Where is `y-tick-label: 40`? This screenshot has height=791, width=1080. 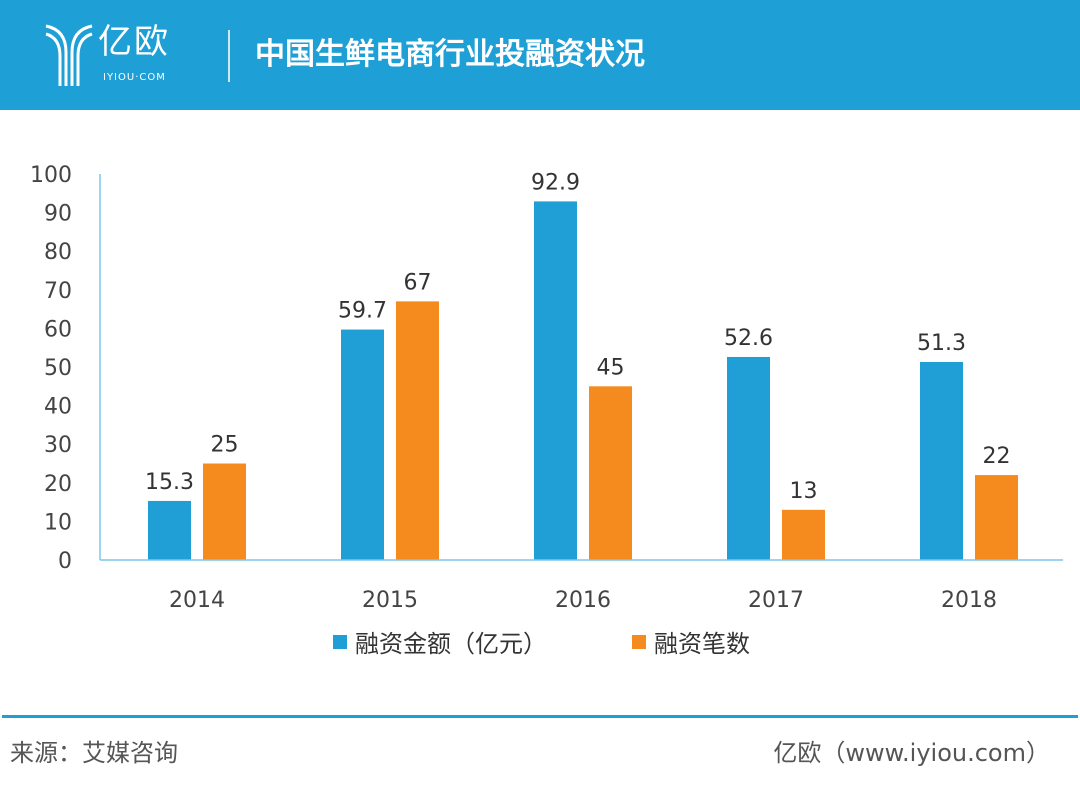 y-tick-label: 40 is located at coordinates (58, 407).